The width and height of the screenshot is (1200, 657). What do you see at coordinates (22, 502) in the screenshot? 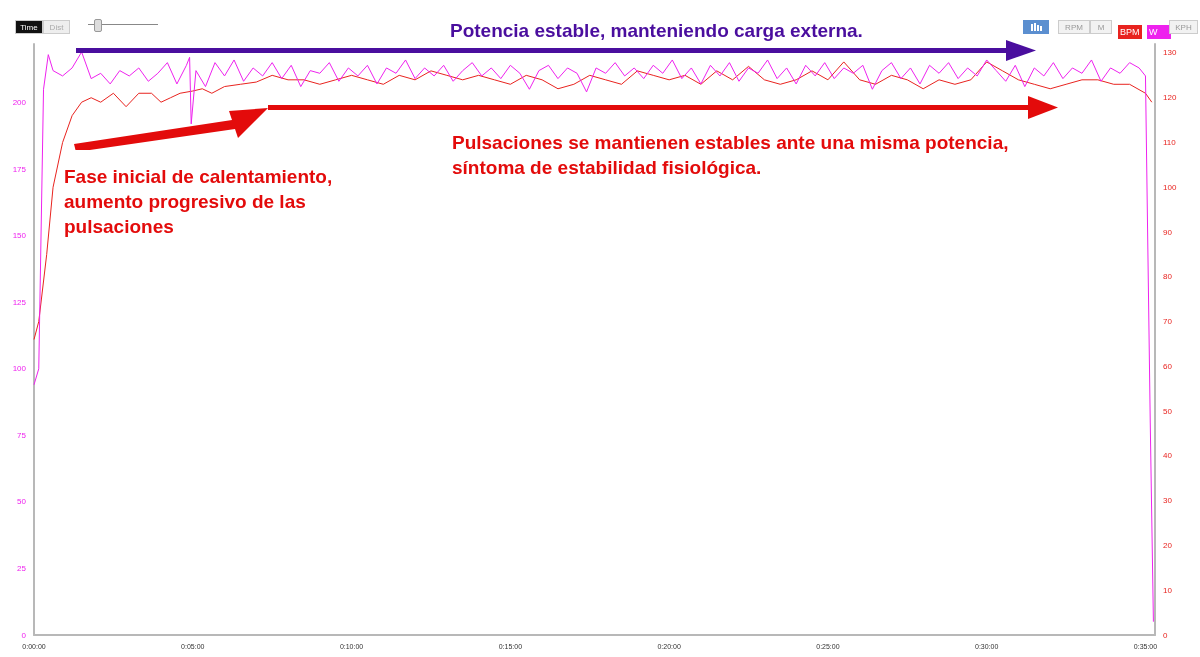
I see `y-tick-label: 50` at bounding box center [22, 502].